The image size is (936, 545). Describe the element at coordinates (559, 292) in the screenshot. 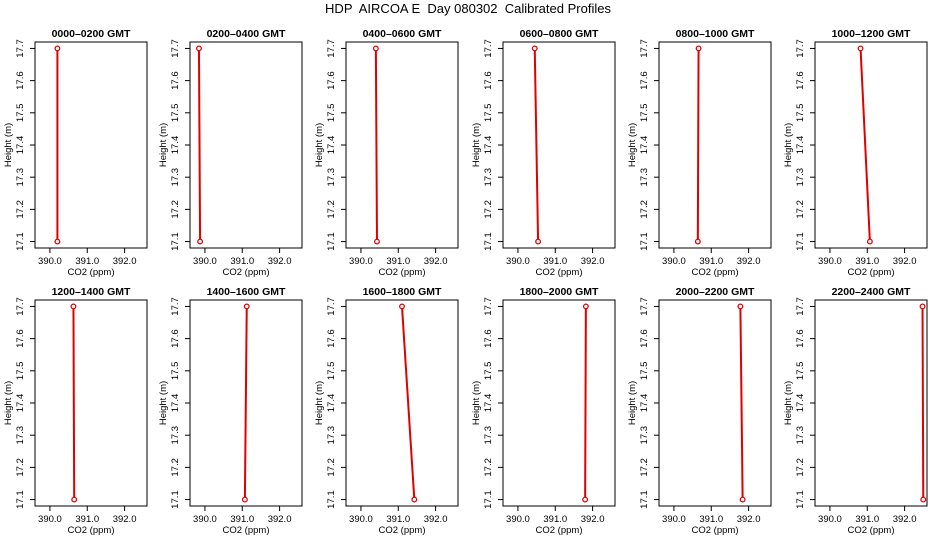

I see `panel-title: 1800–2000 GMT` at that location.